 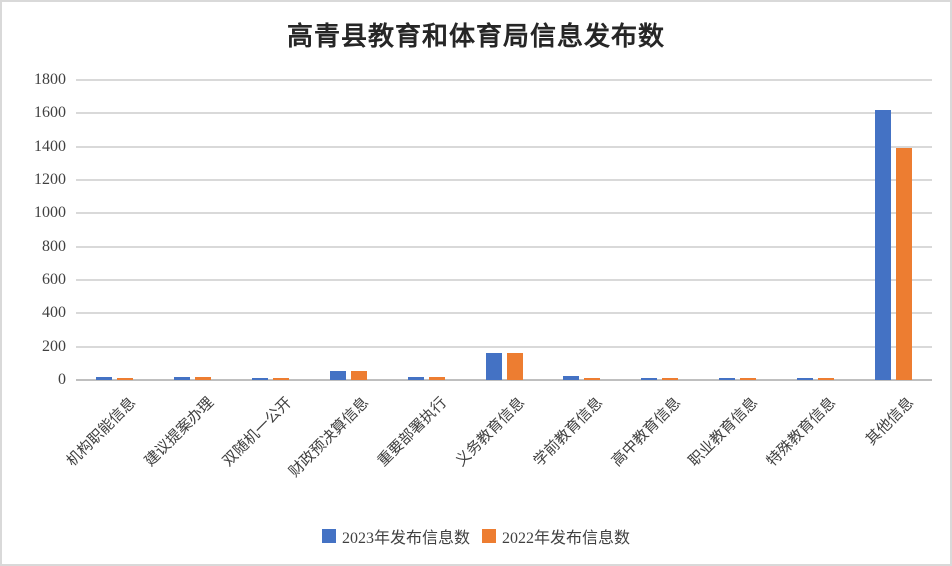 What do you see at coordinates (825, 379) in the screenshot?
I see `bar-2022-特殊教育信息` at bounding box center [825, 379].